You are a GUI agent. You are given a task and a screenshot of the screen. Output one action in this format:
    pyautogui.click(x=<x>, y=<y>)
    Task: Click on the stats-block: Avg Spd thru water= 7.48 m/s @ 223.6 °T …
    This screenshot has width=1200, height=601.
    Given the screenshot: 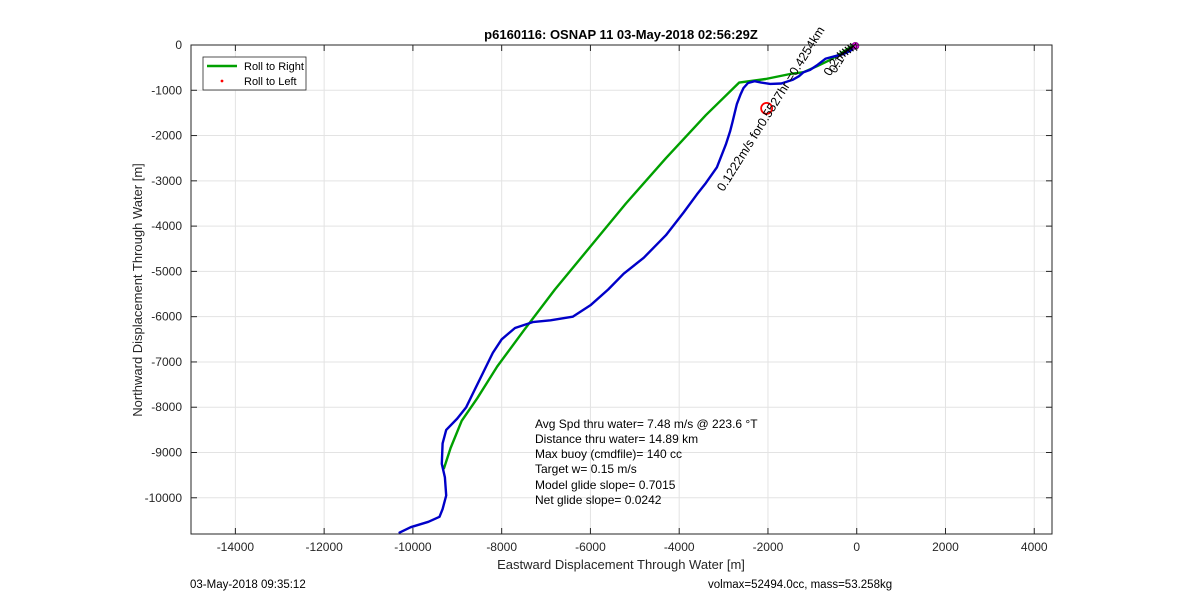 What is the action you would take?
    pyautogui.click(x=646, y=462)
    